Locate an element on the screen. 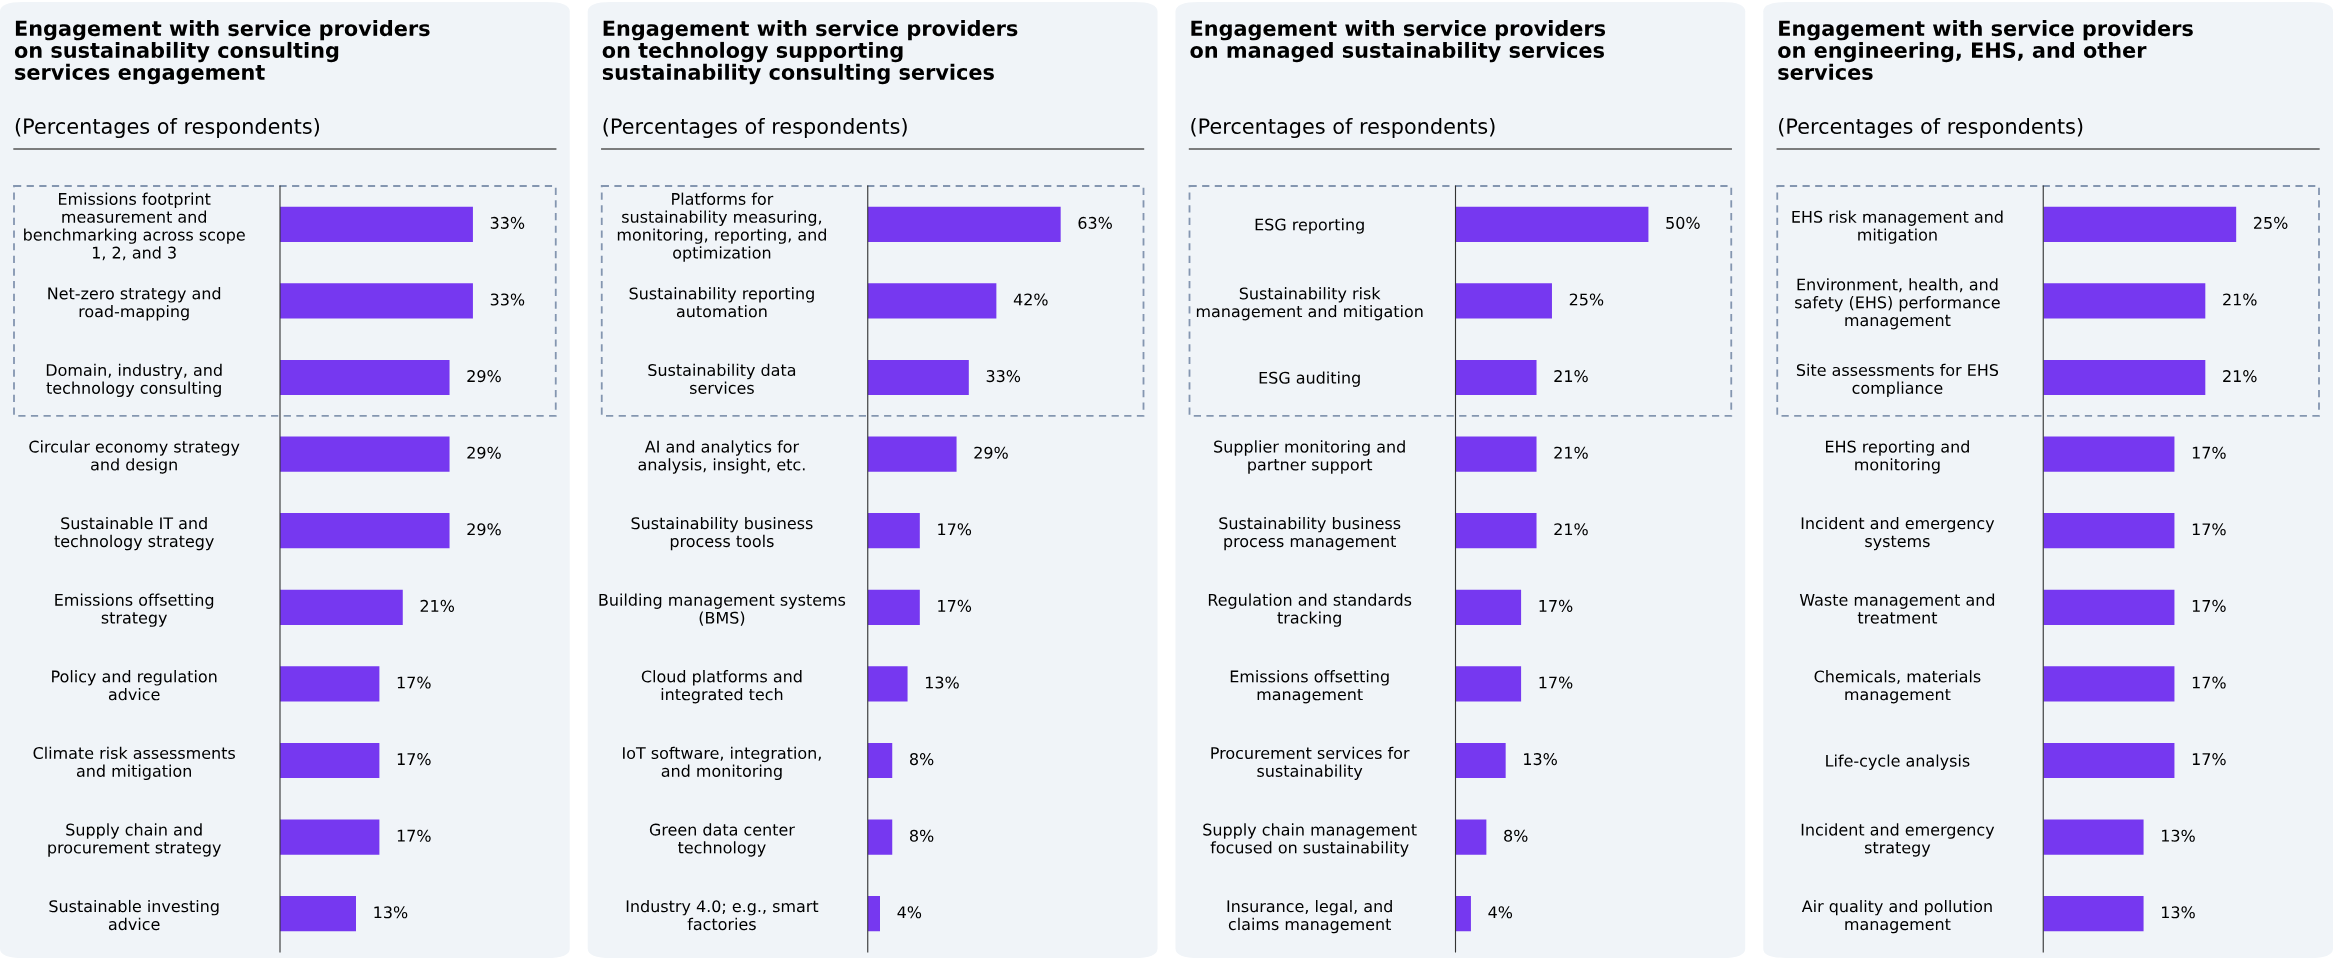 The height and width of the screenshot is (960, 2333). y-tick-label: Life-cycle analysis is located at coordinates (1898, 762).